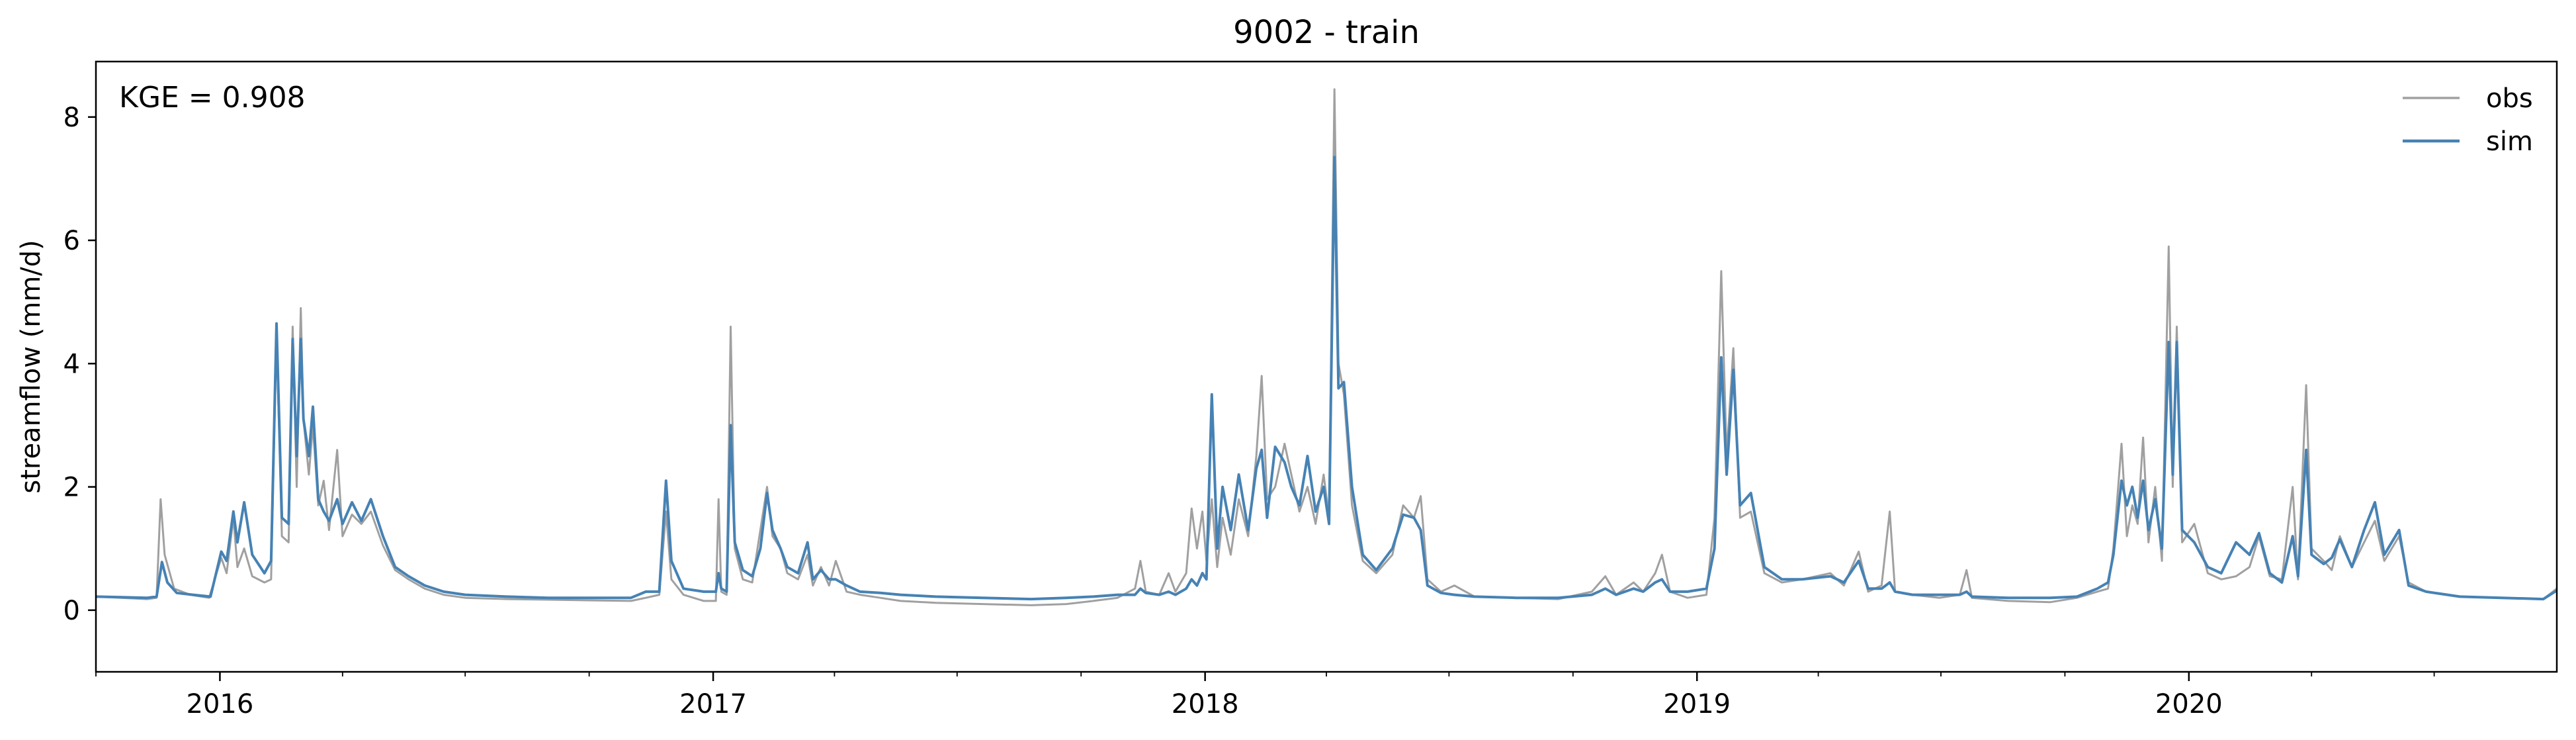 The width and height of the screenshot is (2576, 740). What do you see at coordinates (72, 118) in the screenshot?
I see `y-tick-label: 8` at bounding box center [72, 118].